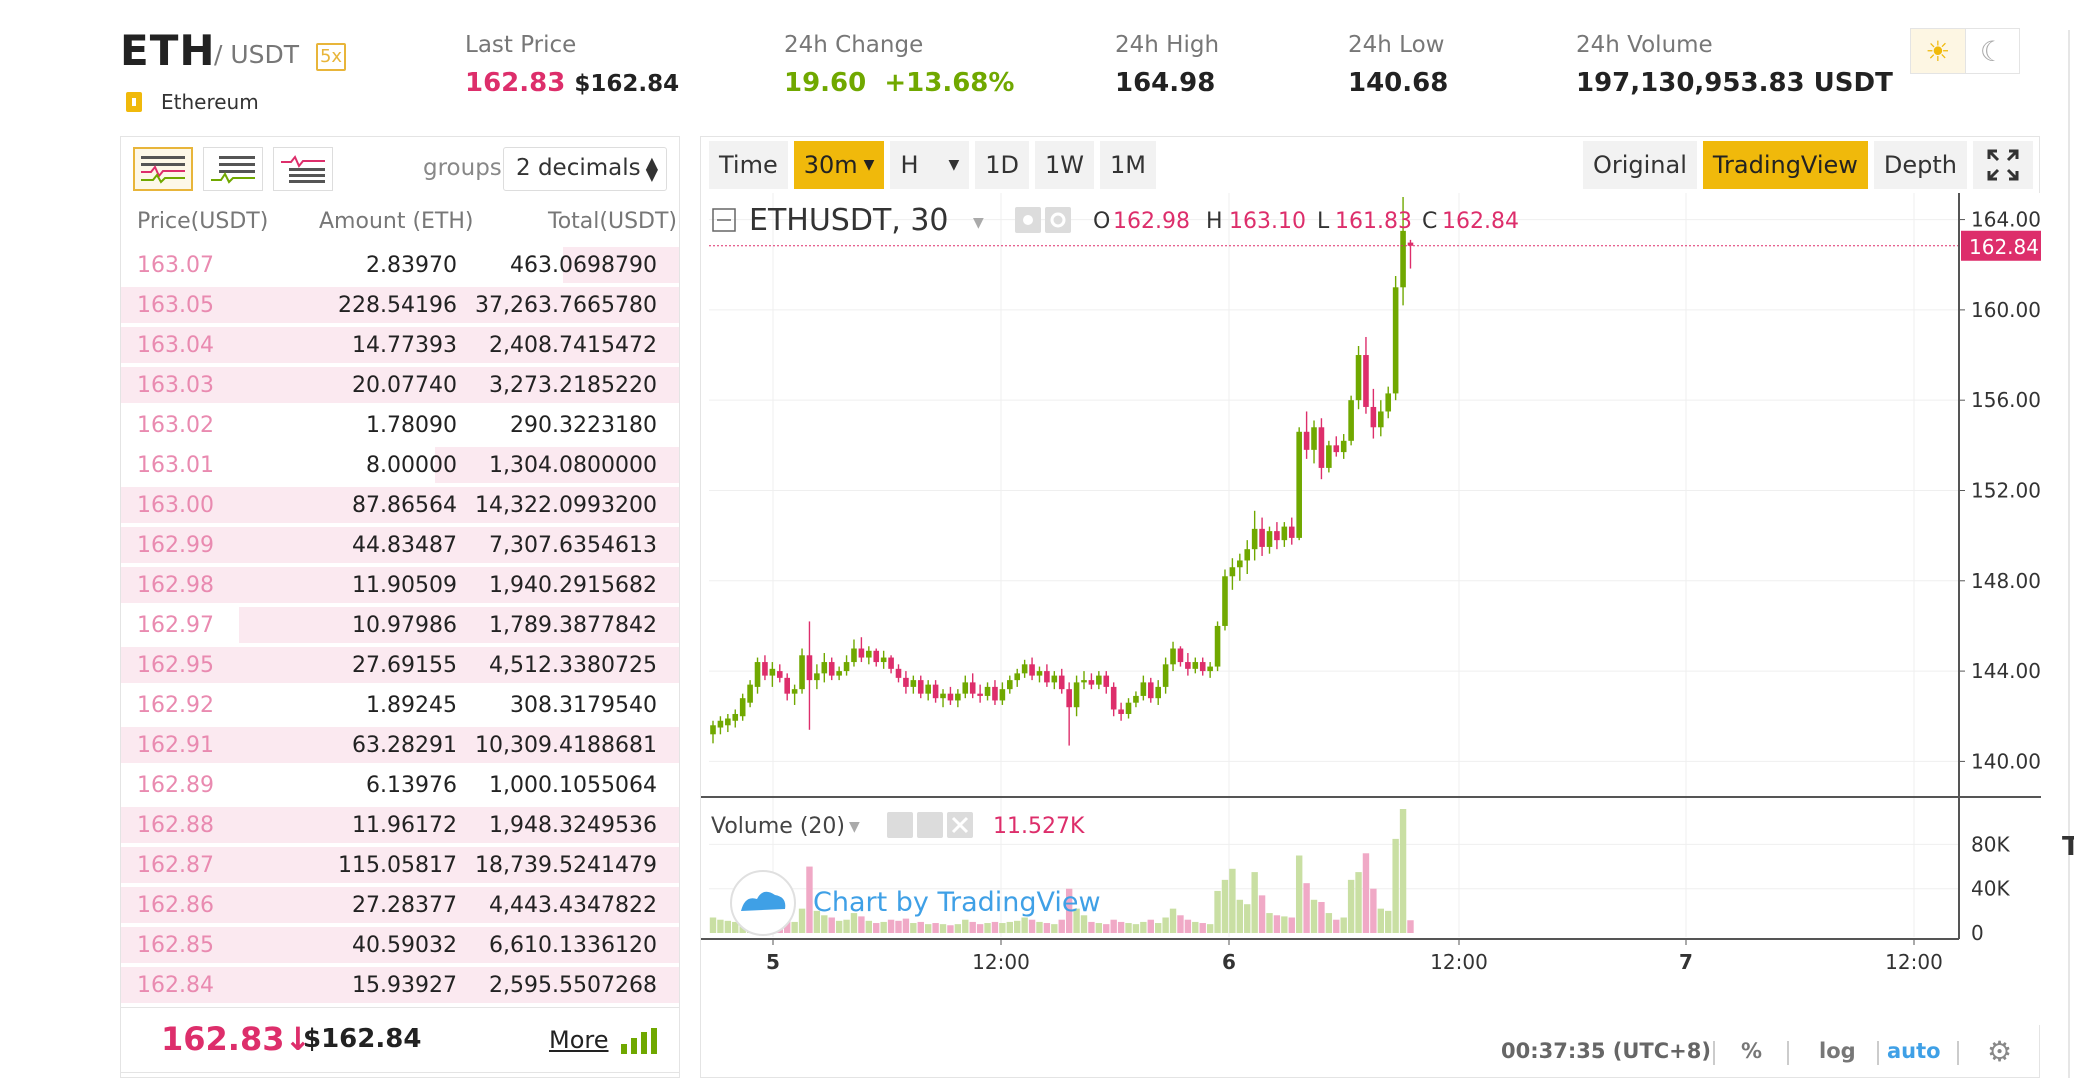 This screenshot has height=1078, width=2074. Describe the element at coordinates (1214, 221) in the screenshot. I see `ohlc-value: H` at that location.